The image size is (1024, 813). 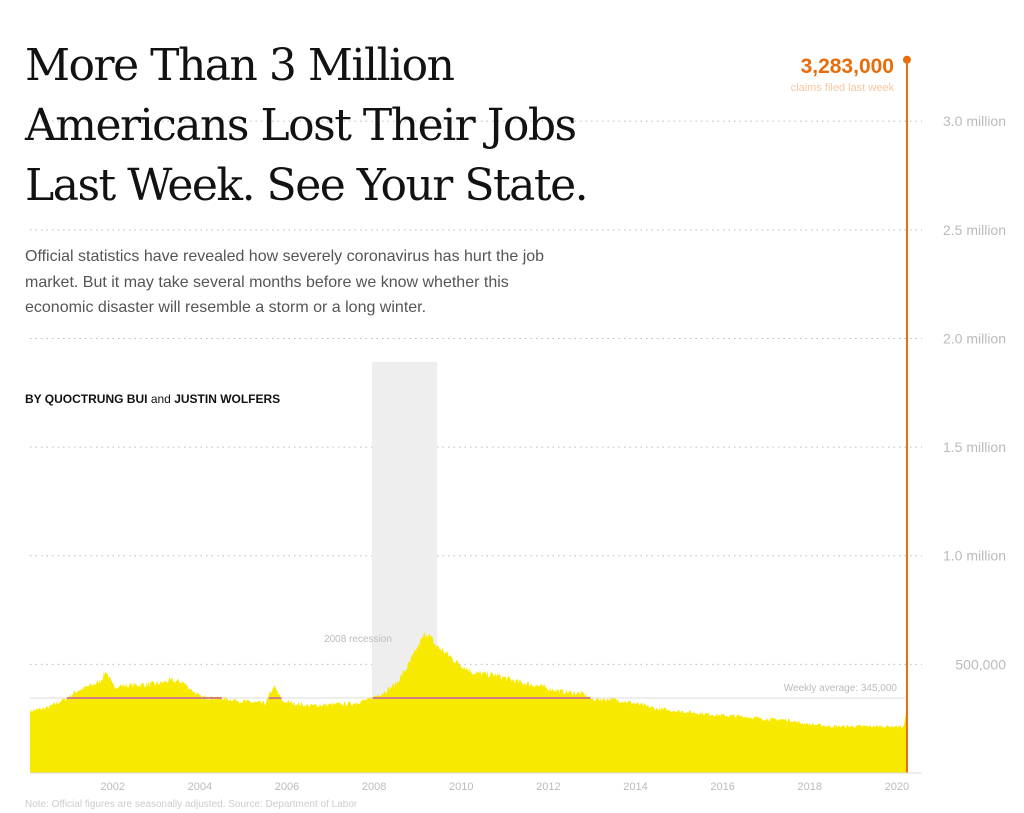 I want to click on byline-conjunction: and, so click(x=160, y=399).